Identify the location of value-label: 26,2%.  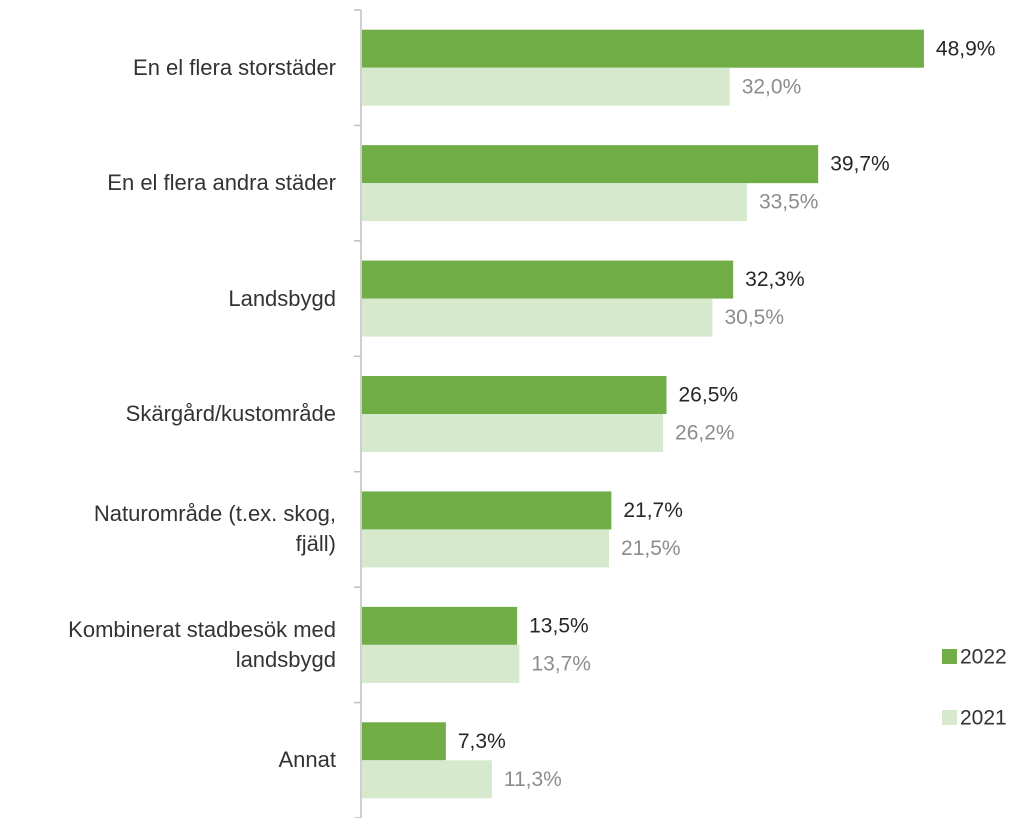
(705, 433).